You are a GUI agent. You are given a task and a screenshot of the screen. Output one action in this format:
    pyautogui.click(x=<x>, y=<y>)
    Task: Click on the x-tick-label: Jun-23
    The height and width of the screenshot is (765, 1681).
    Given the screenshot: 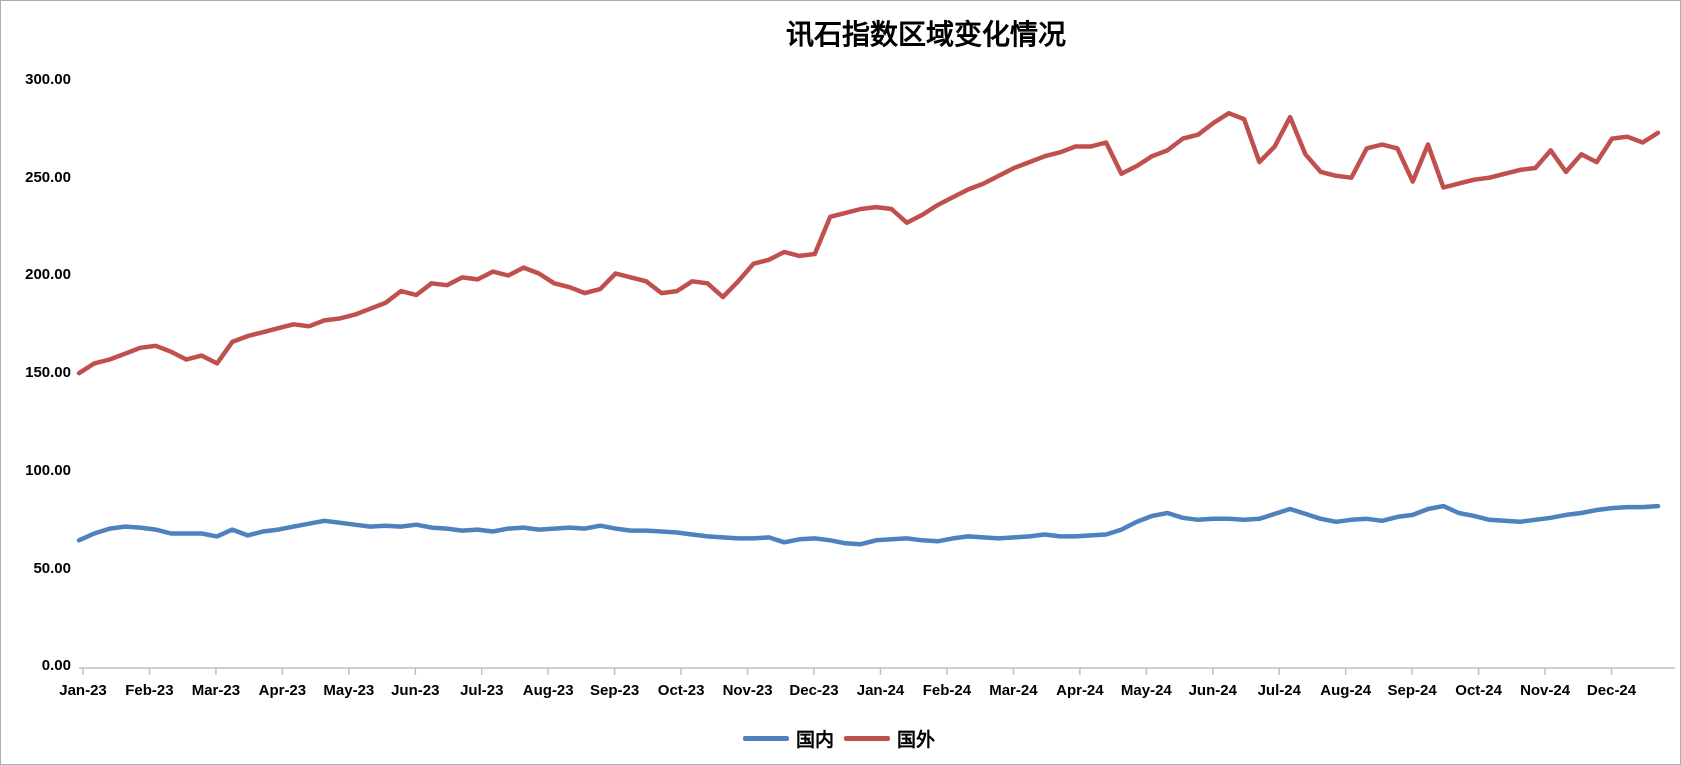 What is the action you would take?
    pyautogui.click(x=415, y=690)
    